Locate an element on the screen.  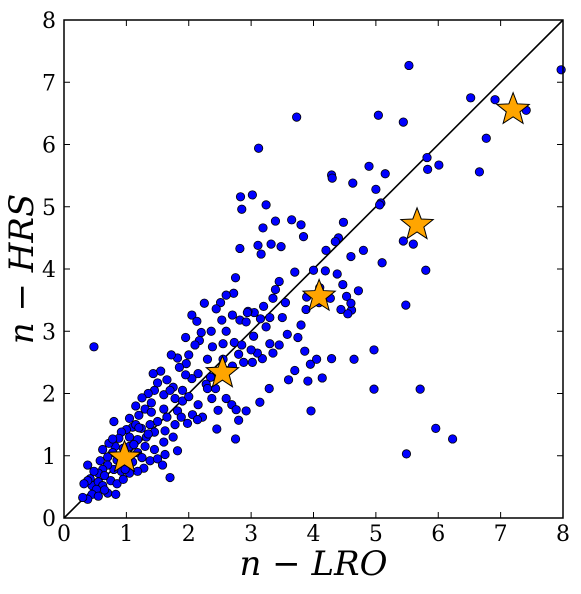
x-axis-label: n − LRO is located at coordinates (313, 564).